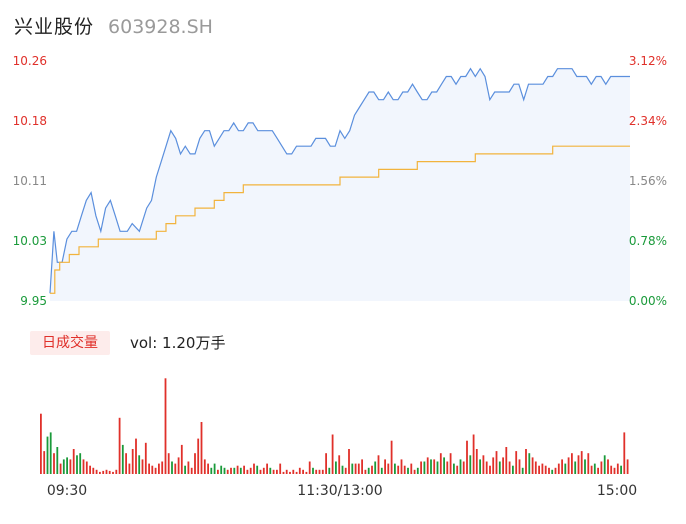  I want to click on price-tick-label: 10.18, so click(30, 121).